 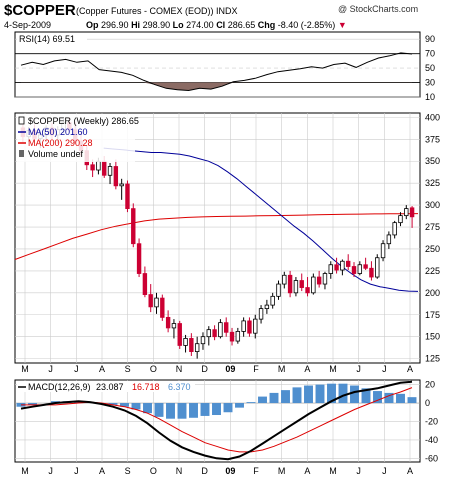 I want to click on price-x-tick-label: M, so click(x=25, y=369).